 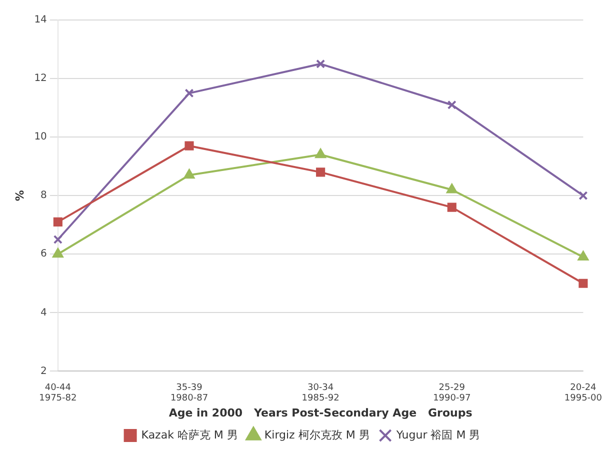 What do you see at coordinates (43, 312) in the screenshot?
I see `y-tick-label: 4` at bounding box center [43, 312].